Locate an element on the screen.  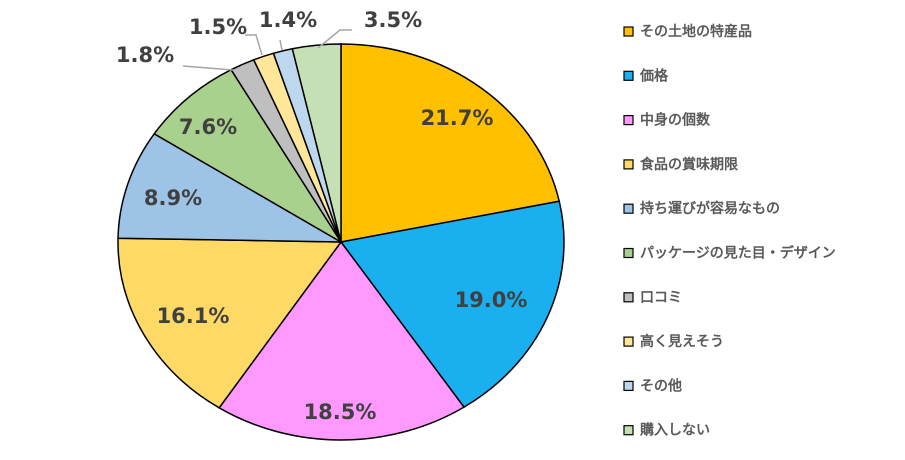
legend-label: パッケージの見た目・デザイン is located at coordinates (738, 253).